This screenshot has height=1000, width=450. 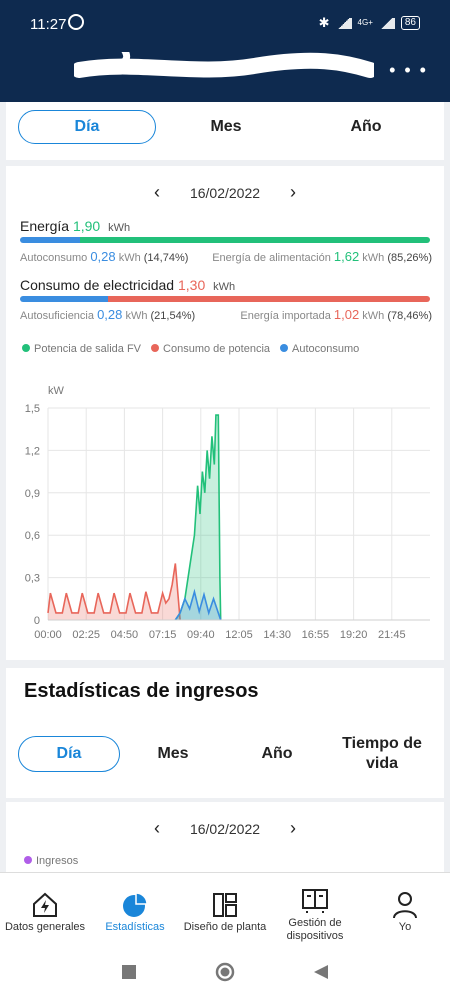 I want to click on nav-diseno-planta: Diseño de planta, so click(x=225, y=908).